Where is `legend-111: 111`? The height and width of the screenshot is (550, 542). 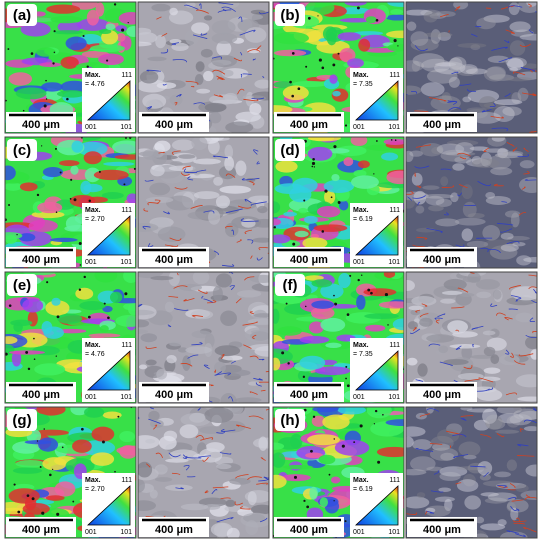
legend-111: 111 is located at coordinates (126, 75).